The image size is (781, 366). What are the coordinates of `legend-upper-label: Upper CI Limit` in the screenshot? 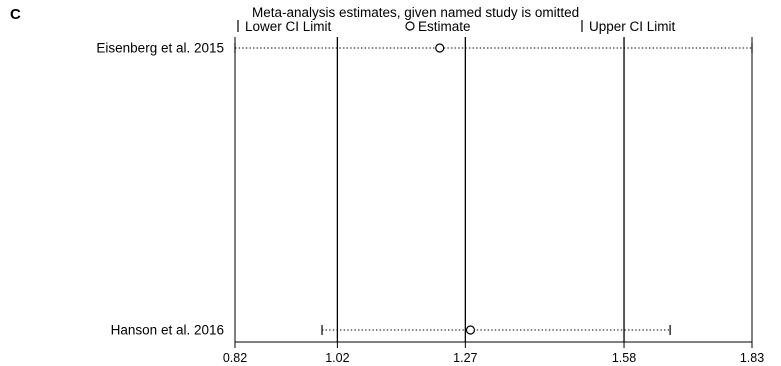 It's located at (632, 26).